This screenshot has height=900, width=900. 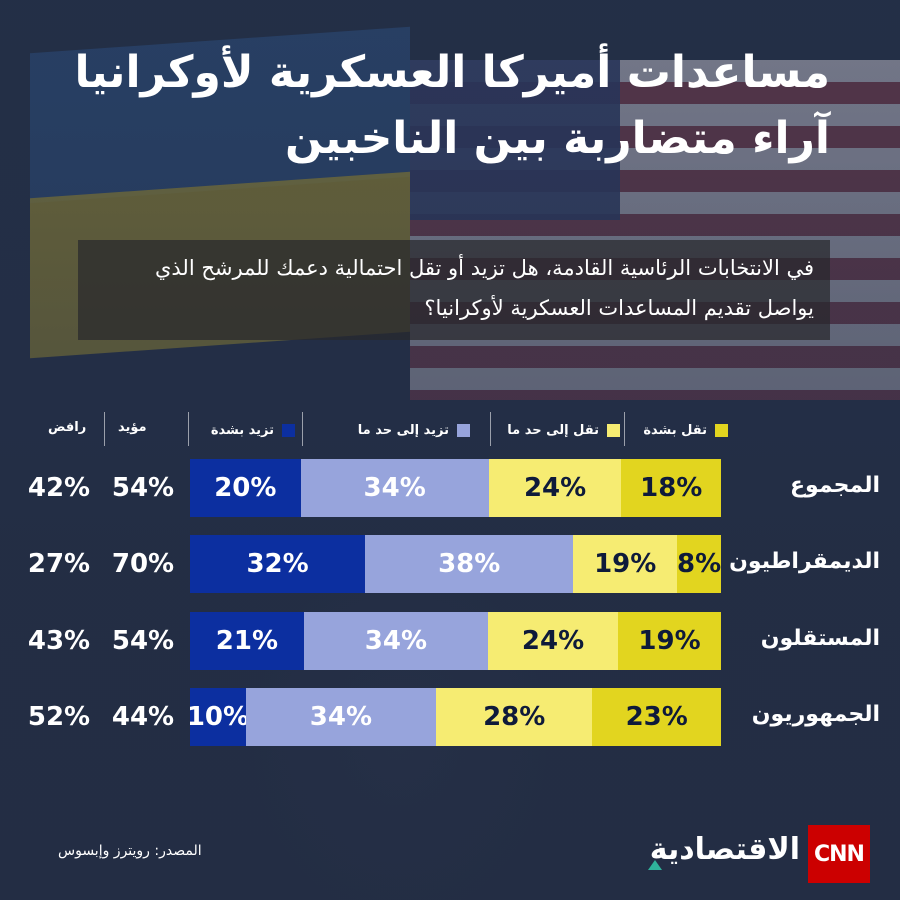 I want to click on bar-segment-strong-increase: 20%, so click(x=245, y=488).